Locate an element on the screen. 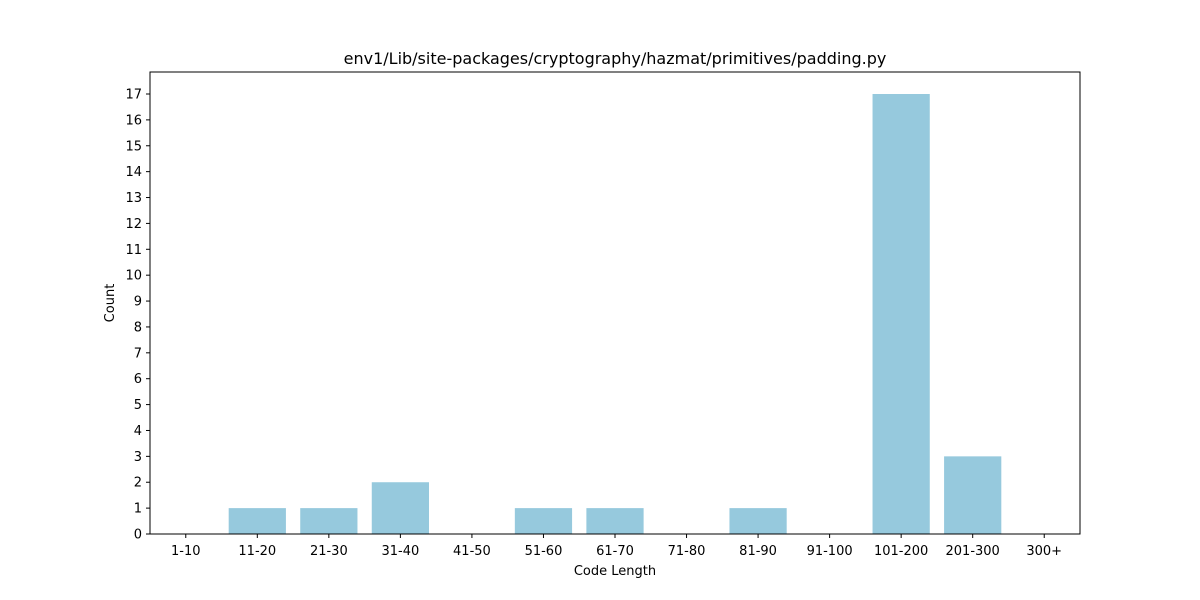  y-tick-label: 10 is located at coordinates (133, 276).